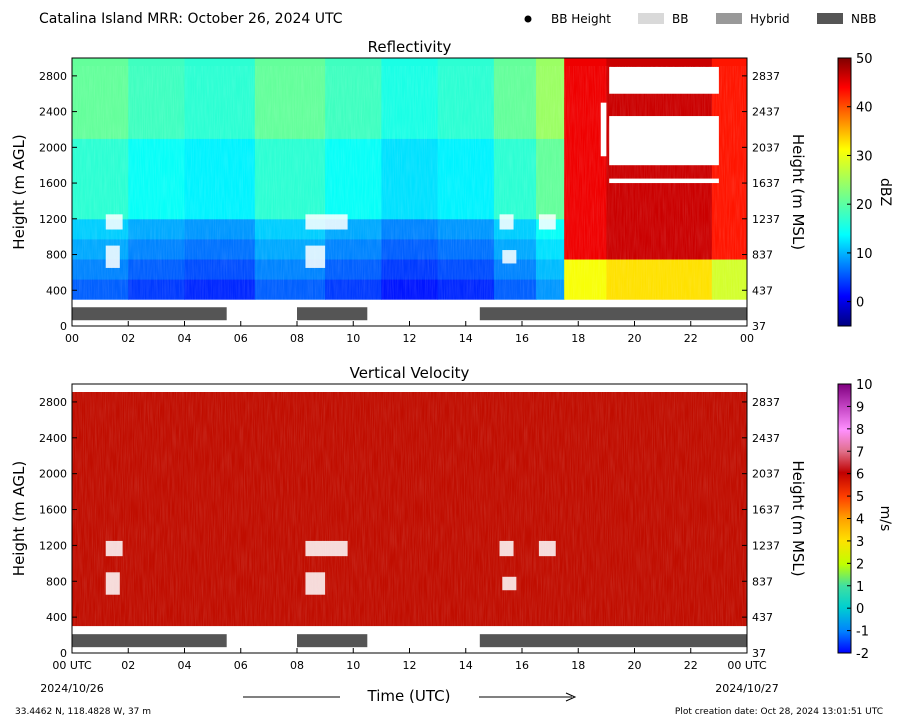 The image size is (900, 725). Describe the element at coordinates (71, 688) in the screenshot. I see `x-date-label-start: 2024/10/26` at that location.